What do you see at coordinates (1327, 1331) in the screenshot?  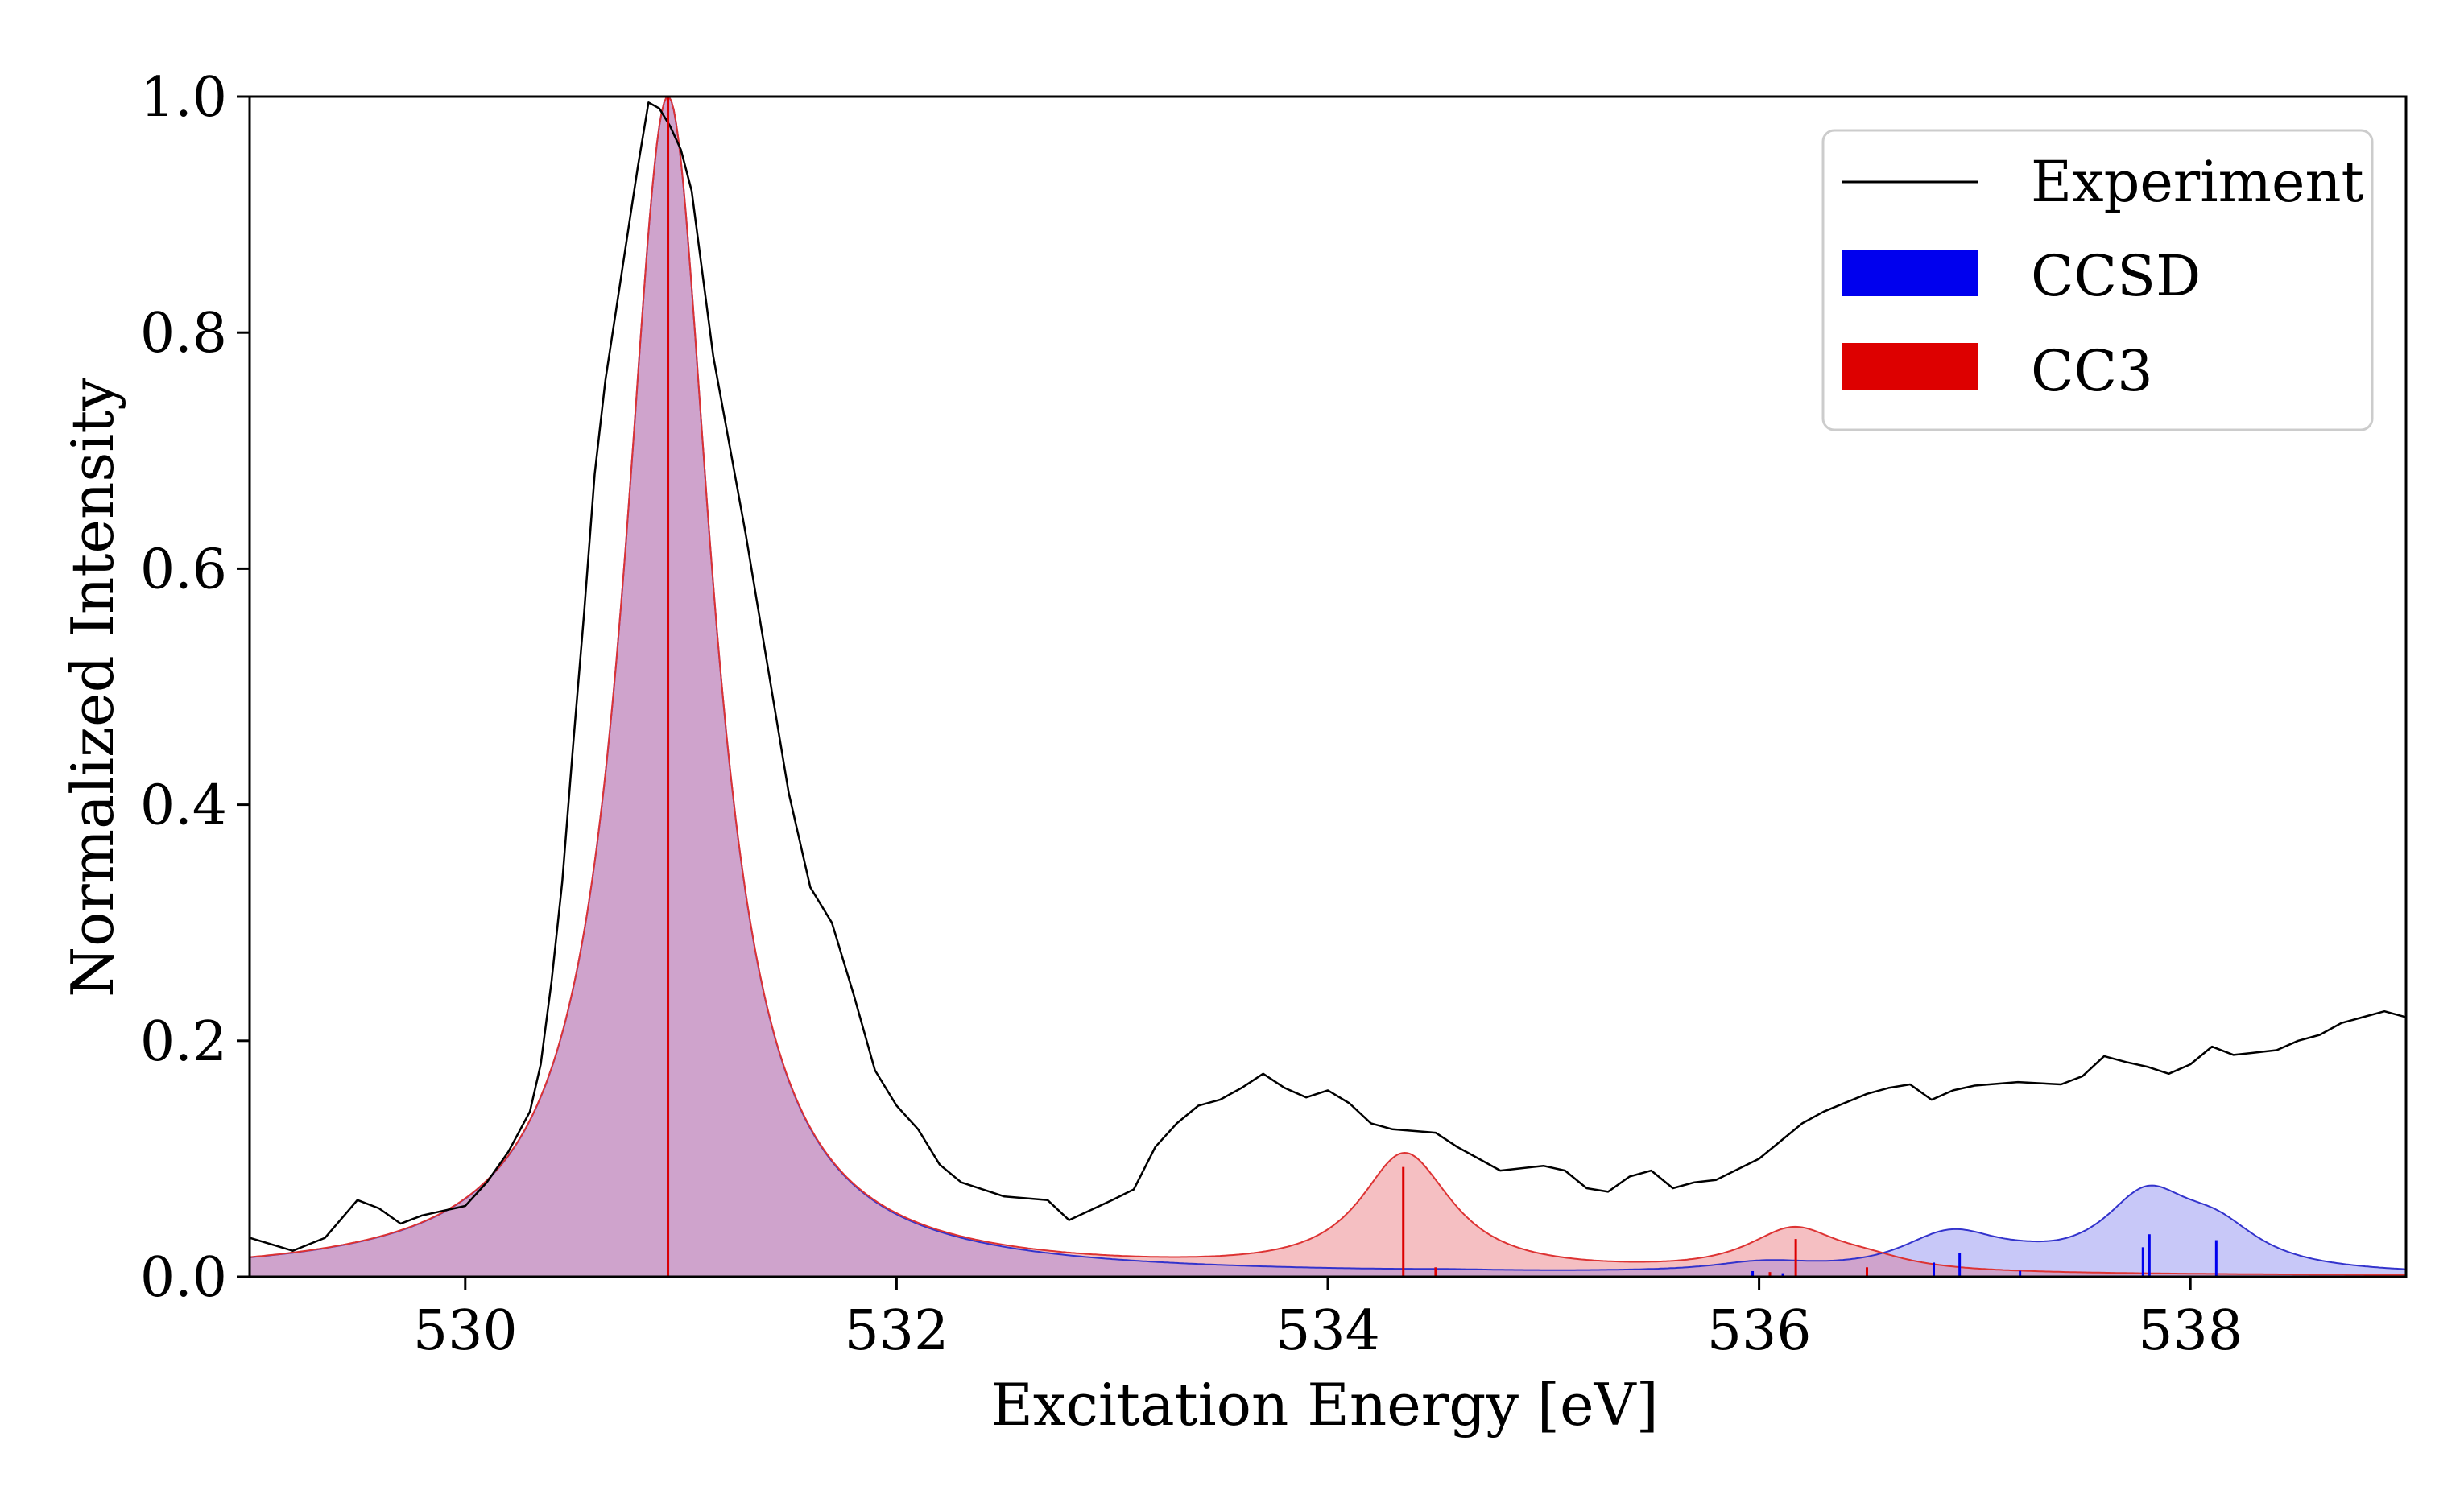 I see `x-tick-label-2: 534` at bounding box center [1327, 1331].